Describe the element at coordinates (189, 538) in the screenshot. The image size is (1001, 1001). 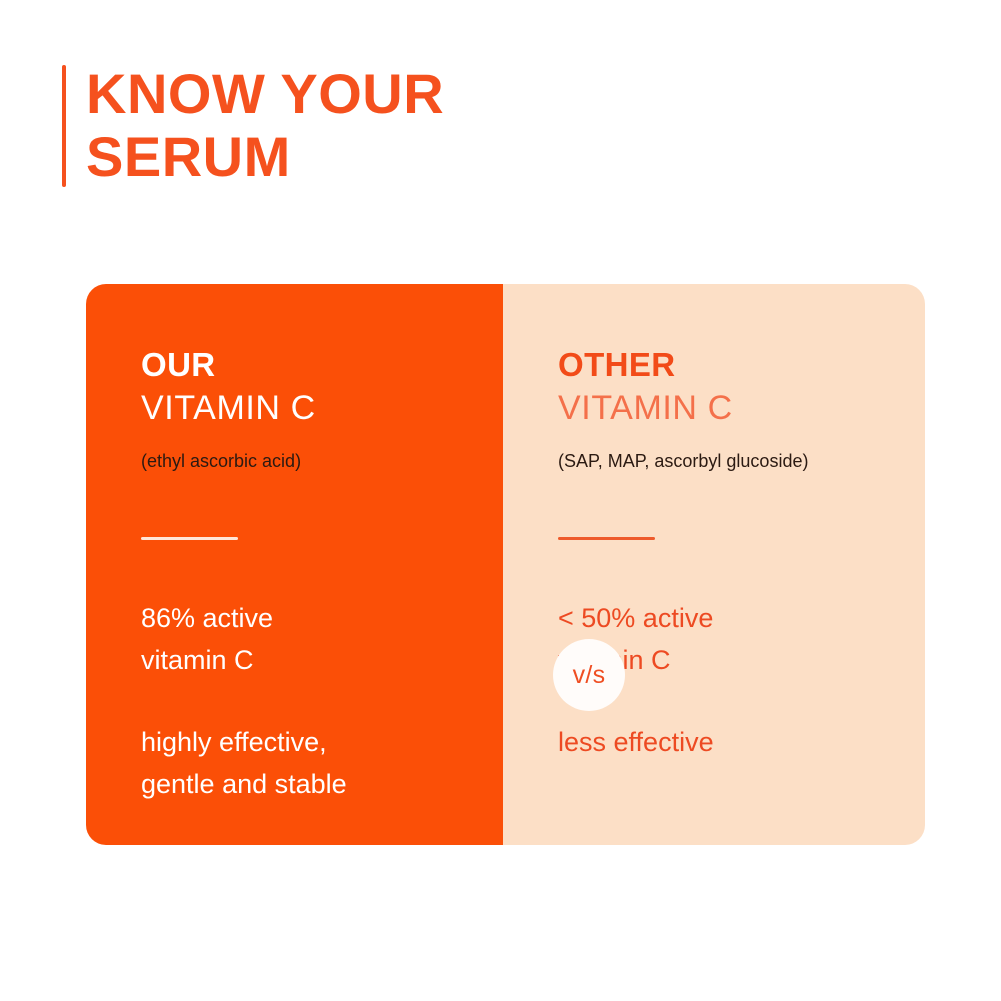
I see `panel-our-divider-line` at that location.